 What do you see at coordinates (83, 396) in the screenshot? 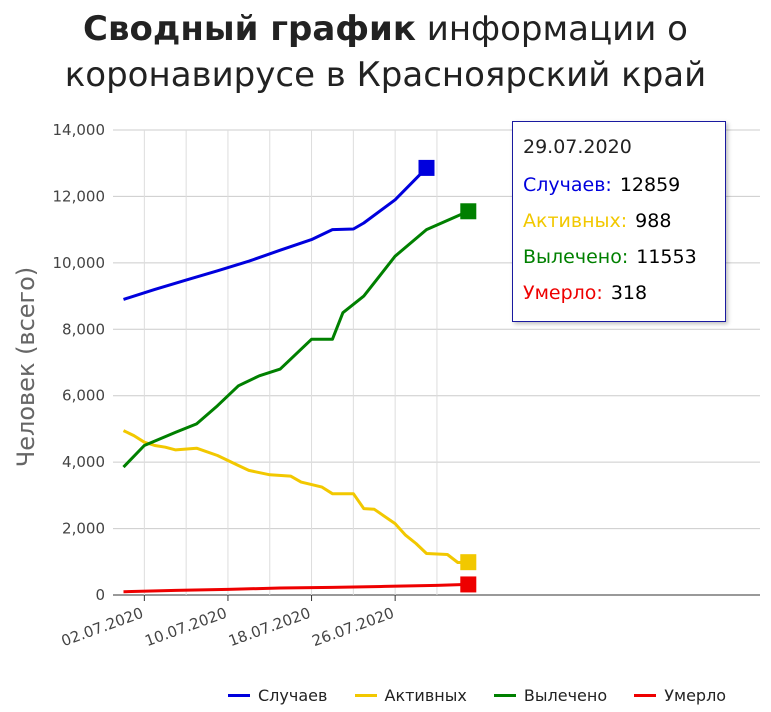
I see `y-tick-label: 6,000` at bounding box center [83, 396].